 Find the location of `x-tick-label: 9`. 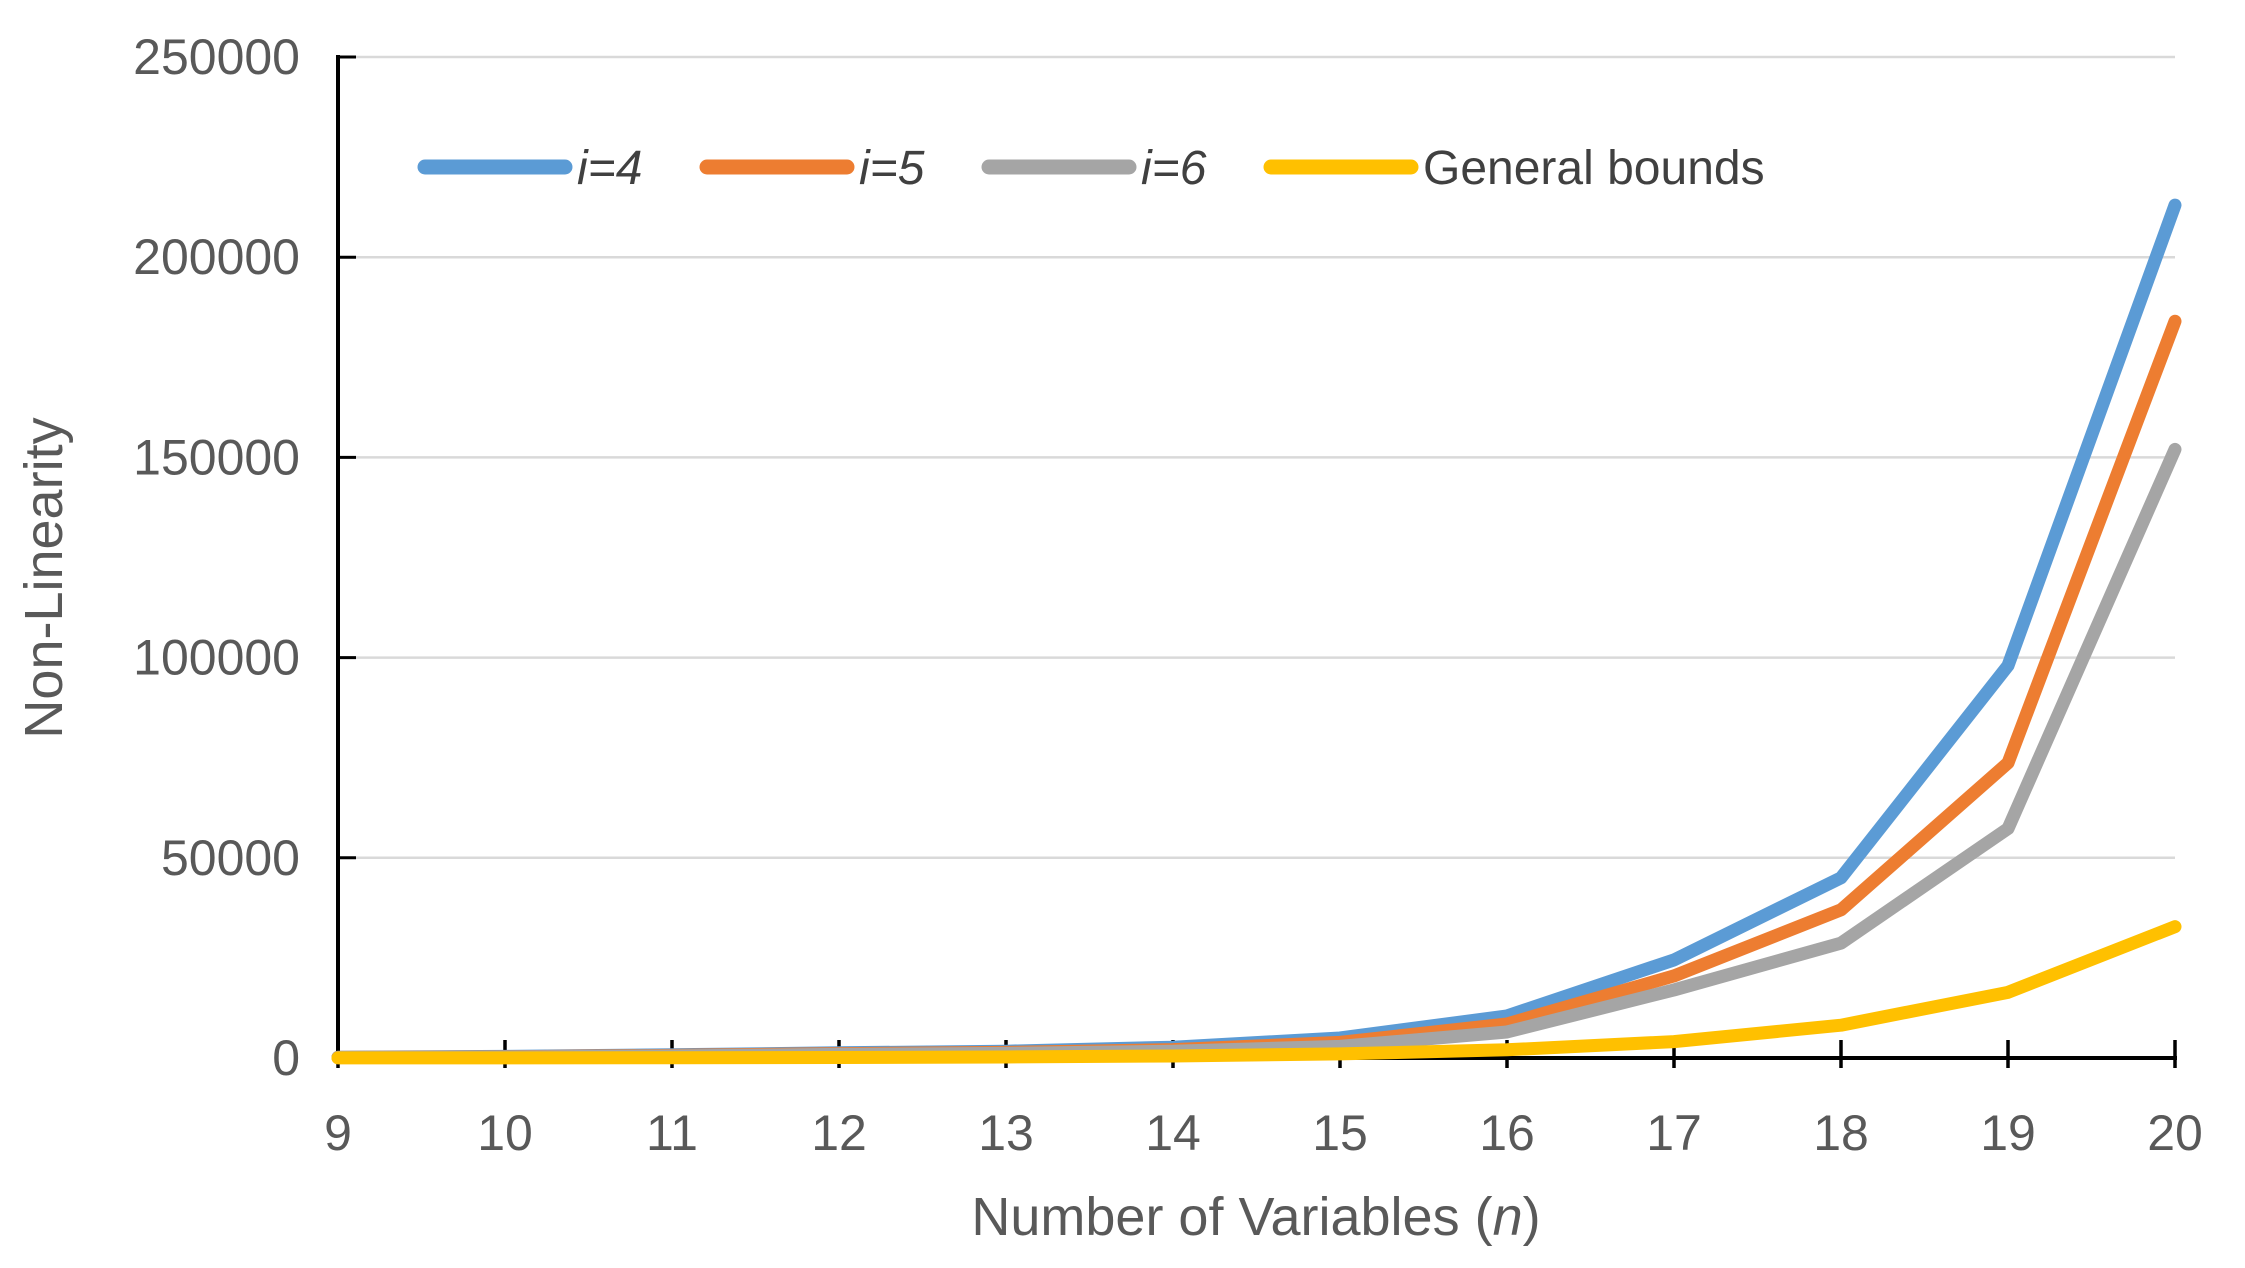

x-tick-label: 9 is located at coordinates (338, 1133).